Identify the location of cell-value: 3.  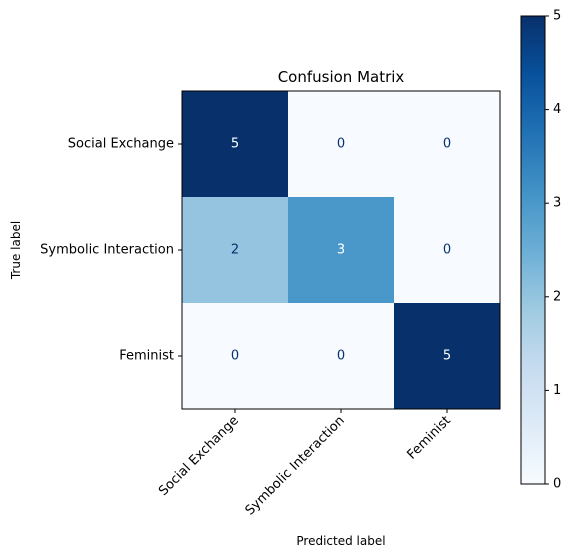
(341, 250).